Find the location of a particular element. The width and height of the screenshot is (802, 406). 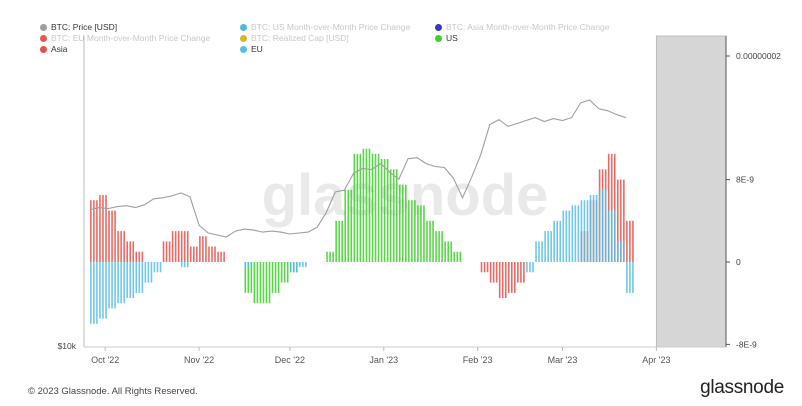

x-tick-label: Mar '23 is located at coordinates (563, 360).